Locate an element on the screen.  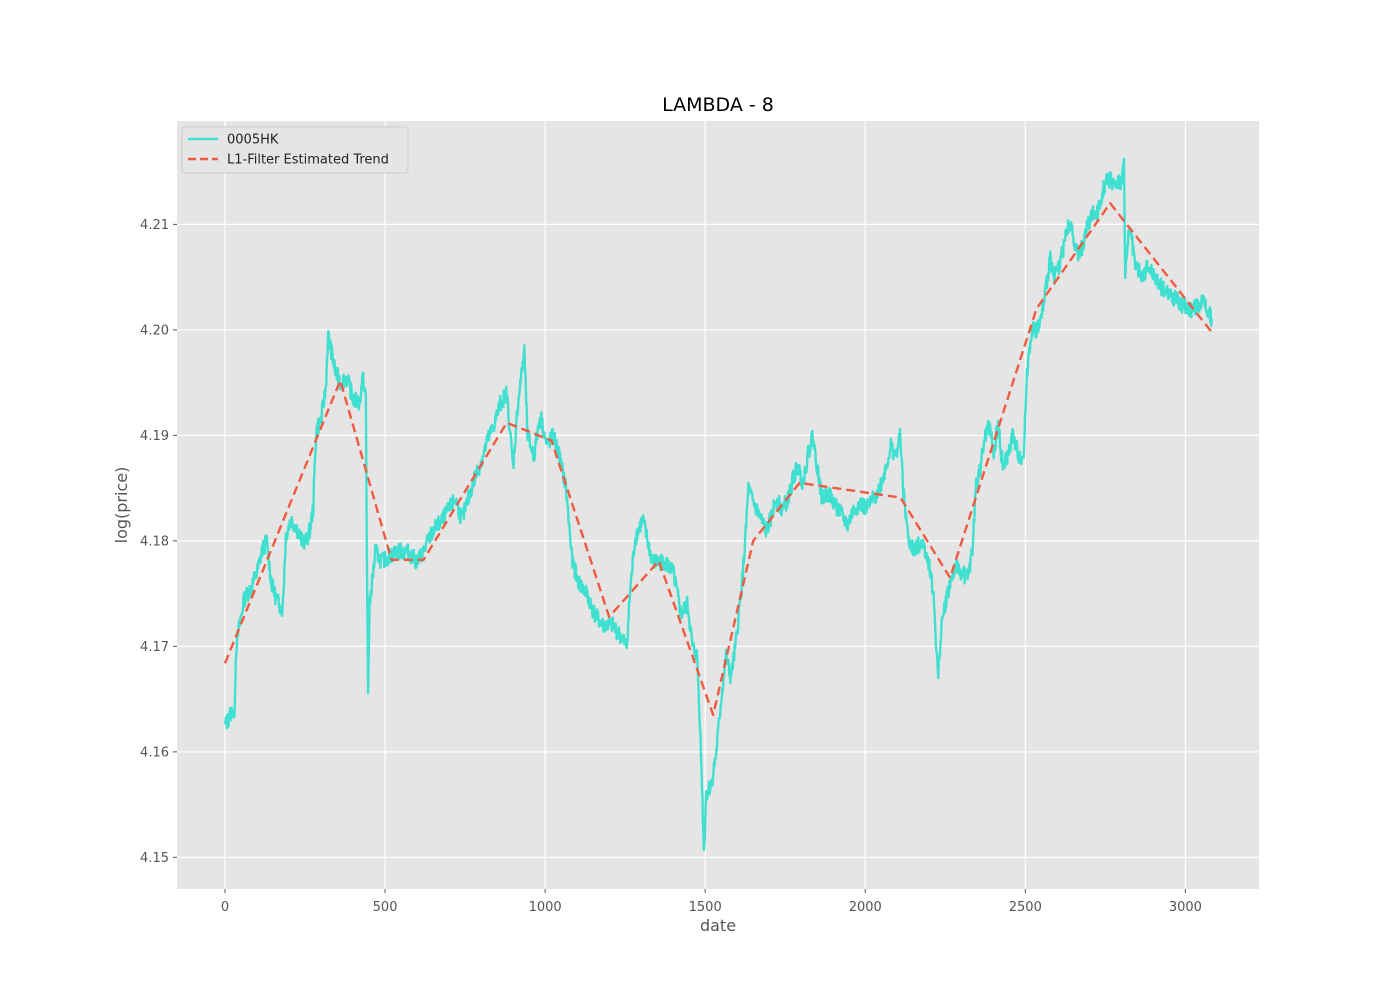
legend-label-trend: L1-Filter Estimated Trend is located at coordinates (308, 160).